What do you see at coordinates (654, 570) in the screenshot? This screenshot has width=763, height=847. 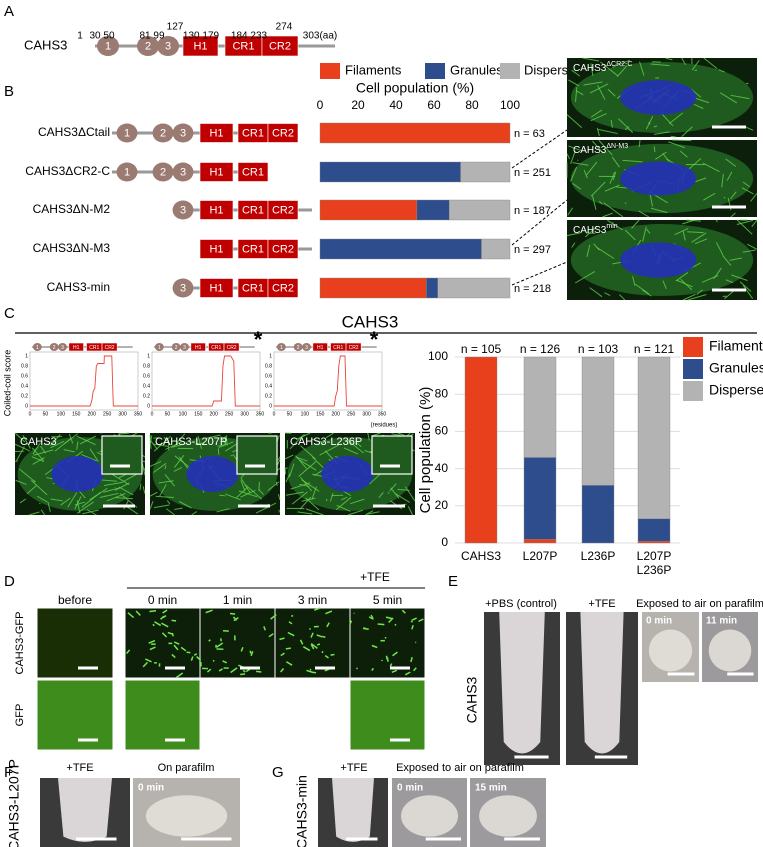 I see `x-tick-line: L236P` at bounding box center [654, 570].